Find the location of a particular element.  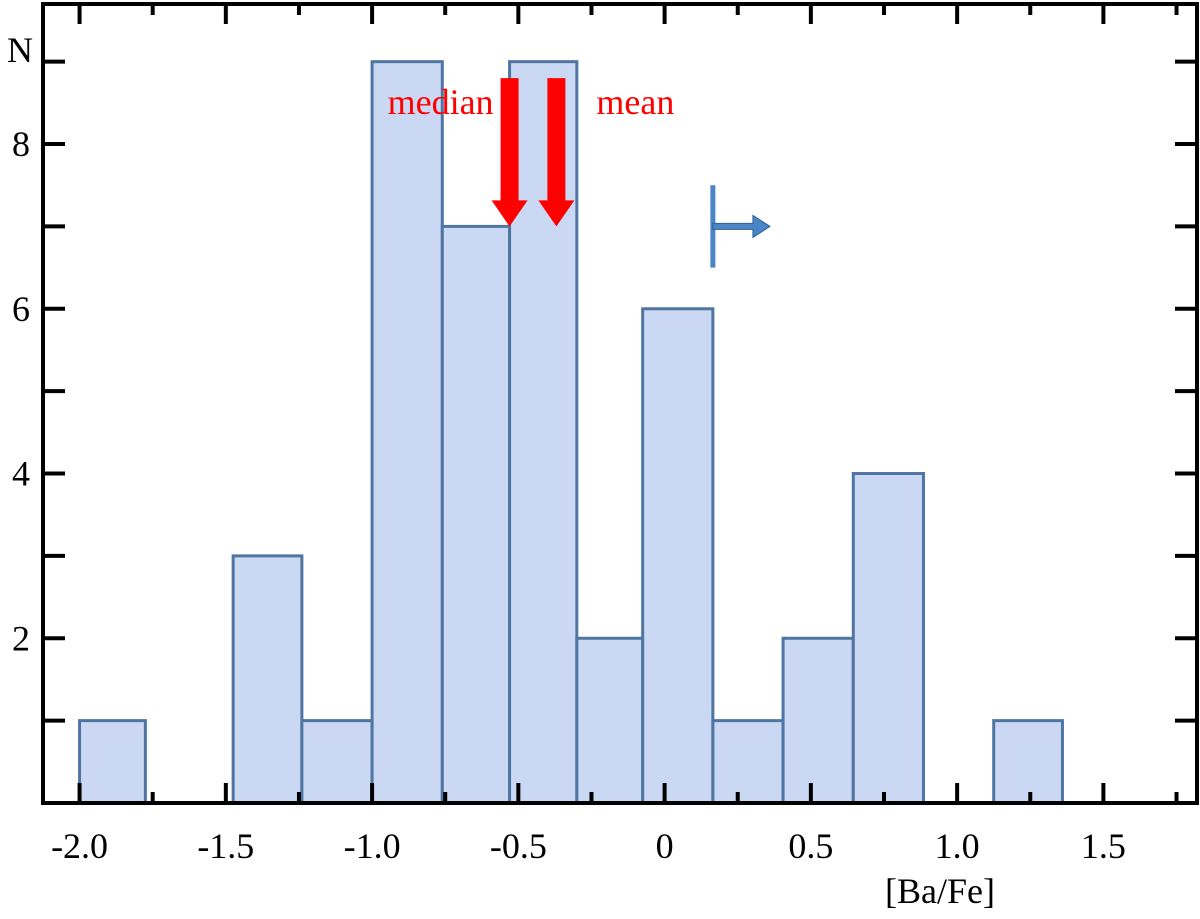

statistic-markers: median mean is located at coordinates (531, 152).